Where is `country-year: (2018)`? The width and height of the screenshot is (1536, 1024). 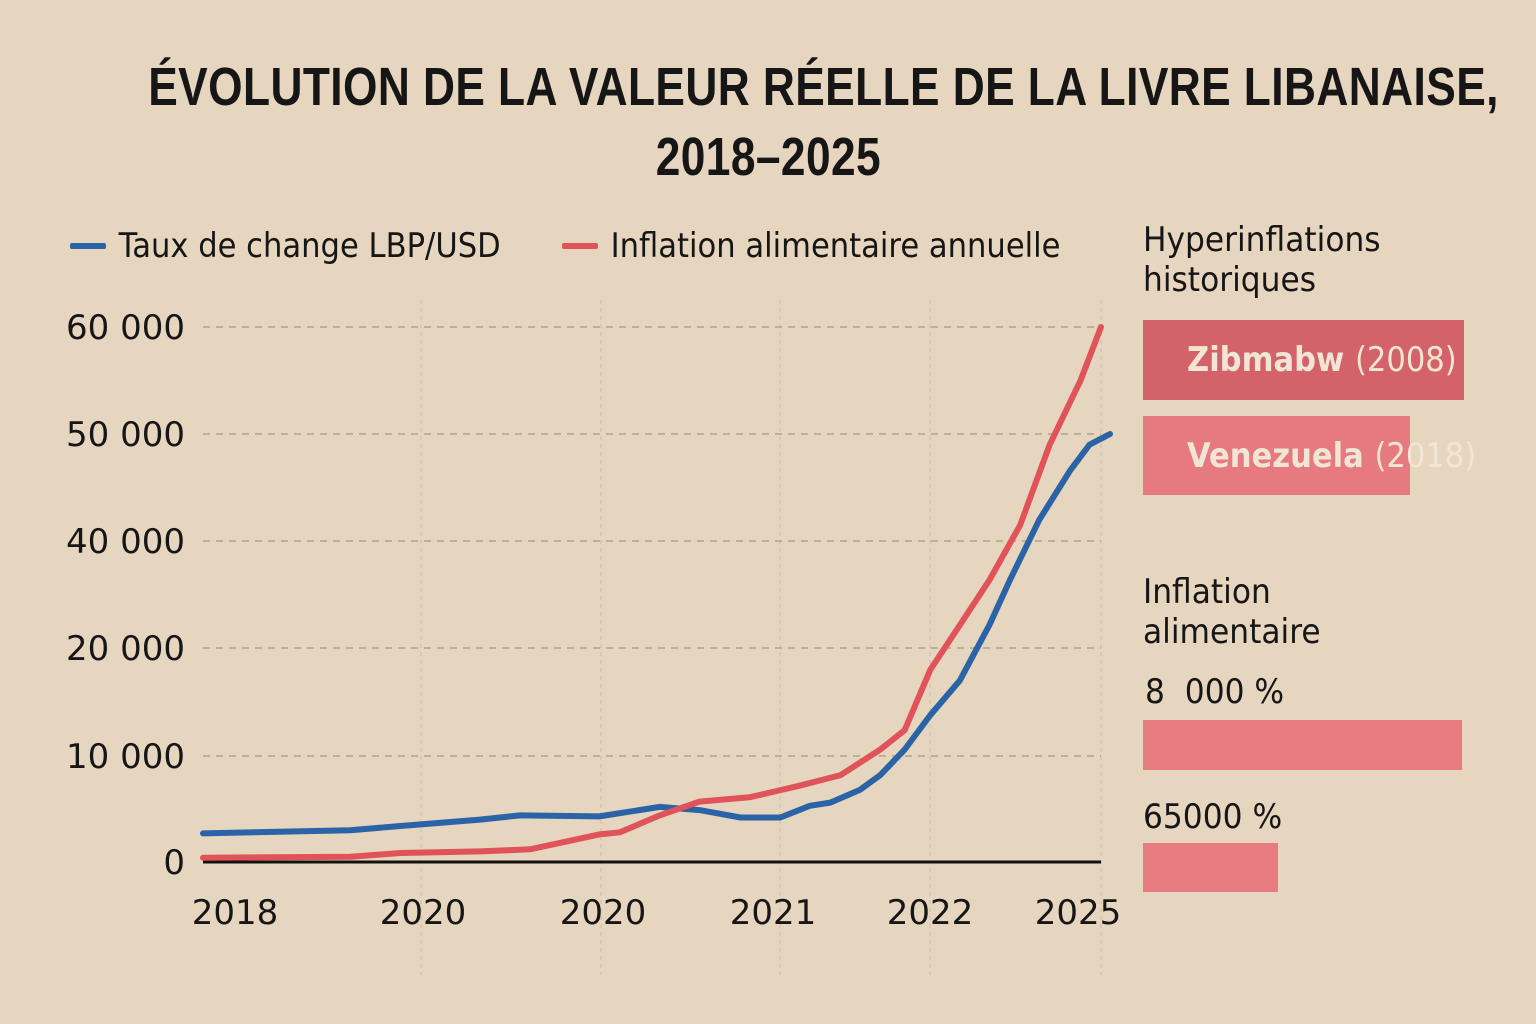 country-year: (2018) is located at coordinates (1425, 456).